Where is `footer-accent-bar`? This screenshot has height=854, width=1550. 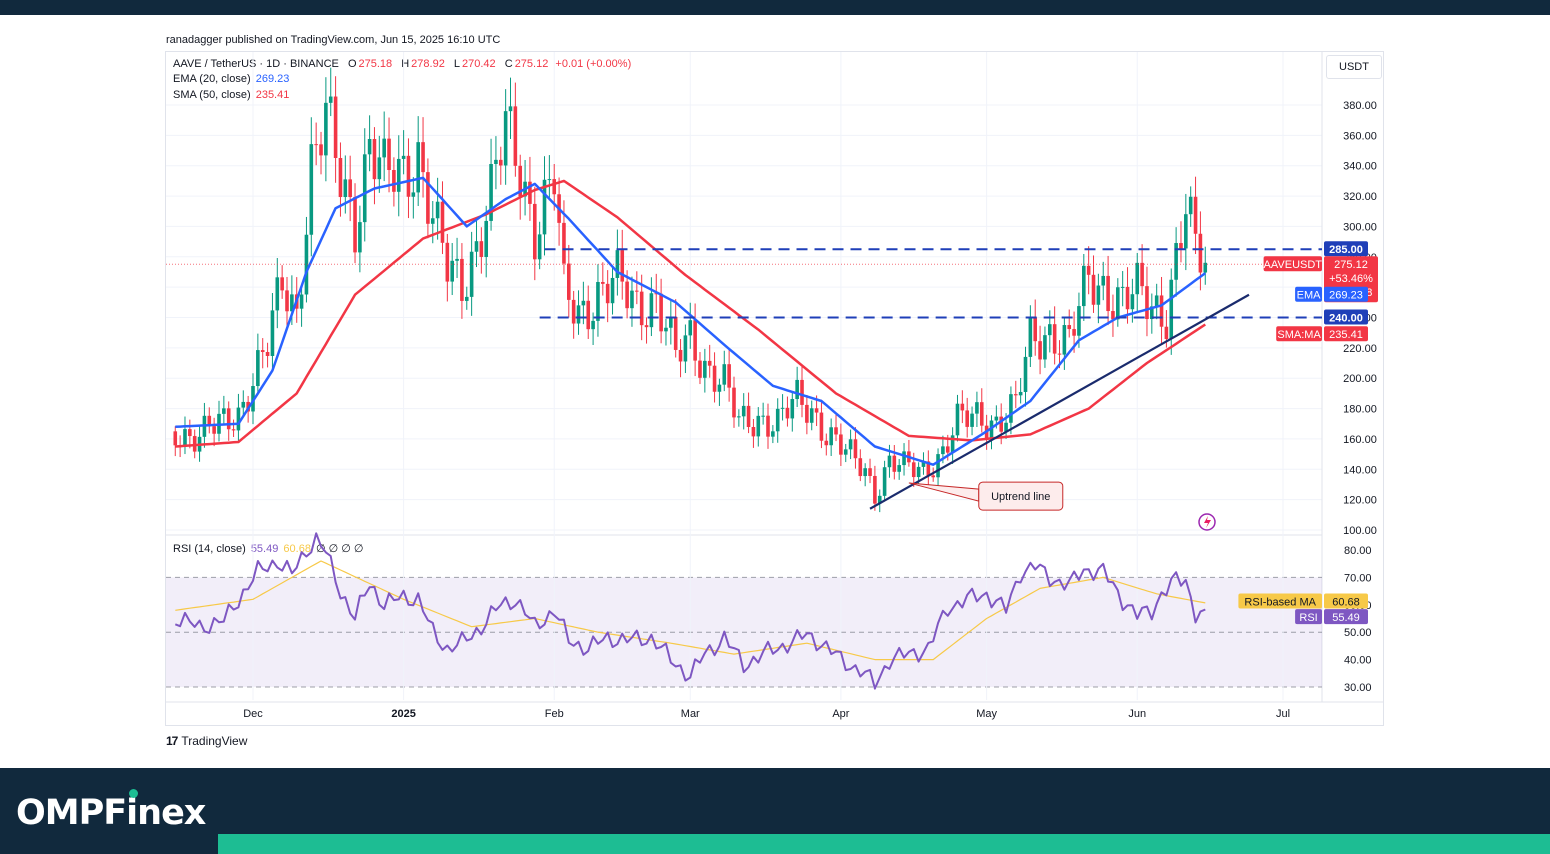 footer-accent-bar is located at coordinates (884, 844).